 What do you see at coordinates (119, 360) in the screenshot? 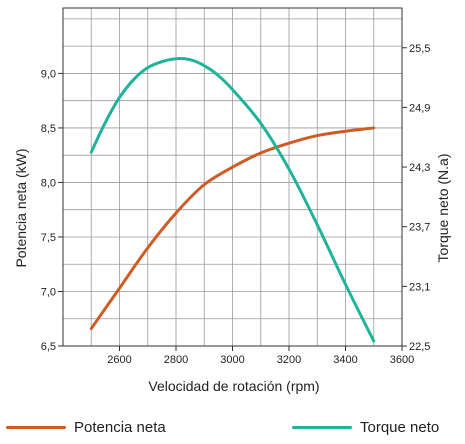
I see `x-tick-label: 2600` at bounding box center [119, 360].